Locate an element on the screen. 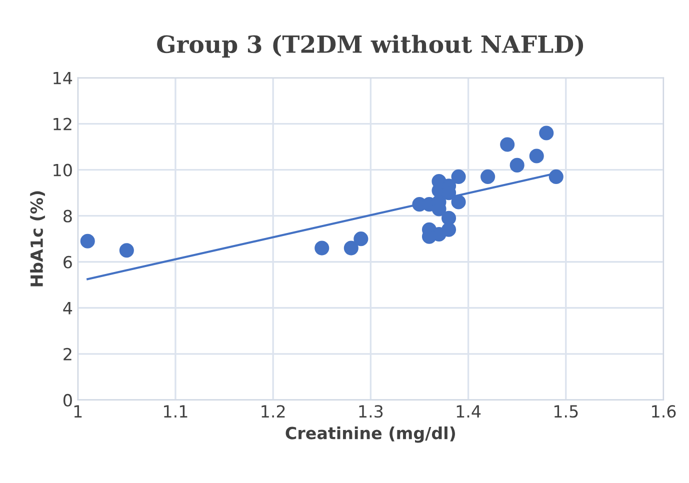 The width and height of the screenshot is (689, 483). x-tick-label: 1.2 is located at coordinates (273, 411).